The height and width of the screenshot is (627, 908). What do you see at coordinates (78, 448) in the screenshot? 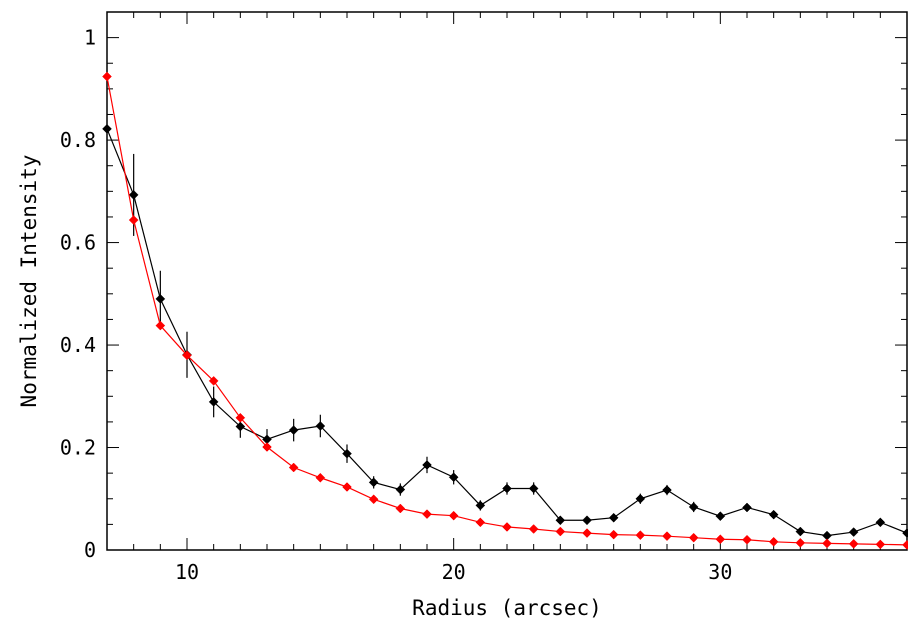
I see `y-tick-label: 0.2` at bounding box center [78, 448].